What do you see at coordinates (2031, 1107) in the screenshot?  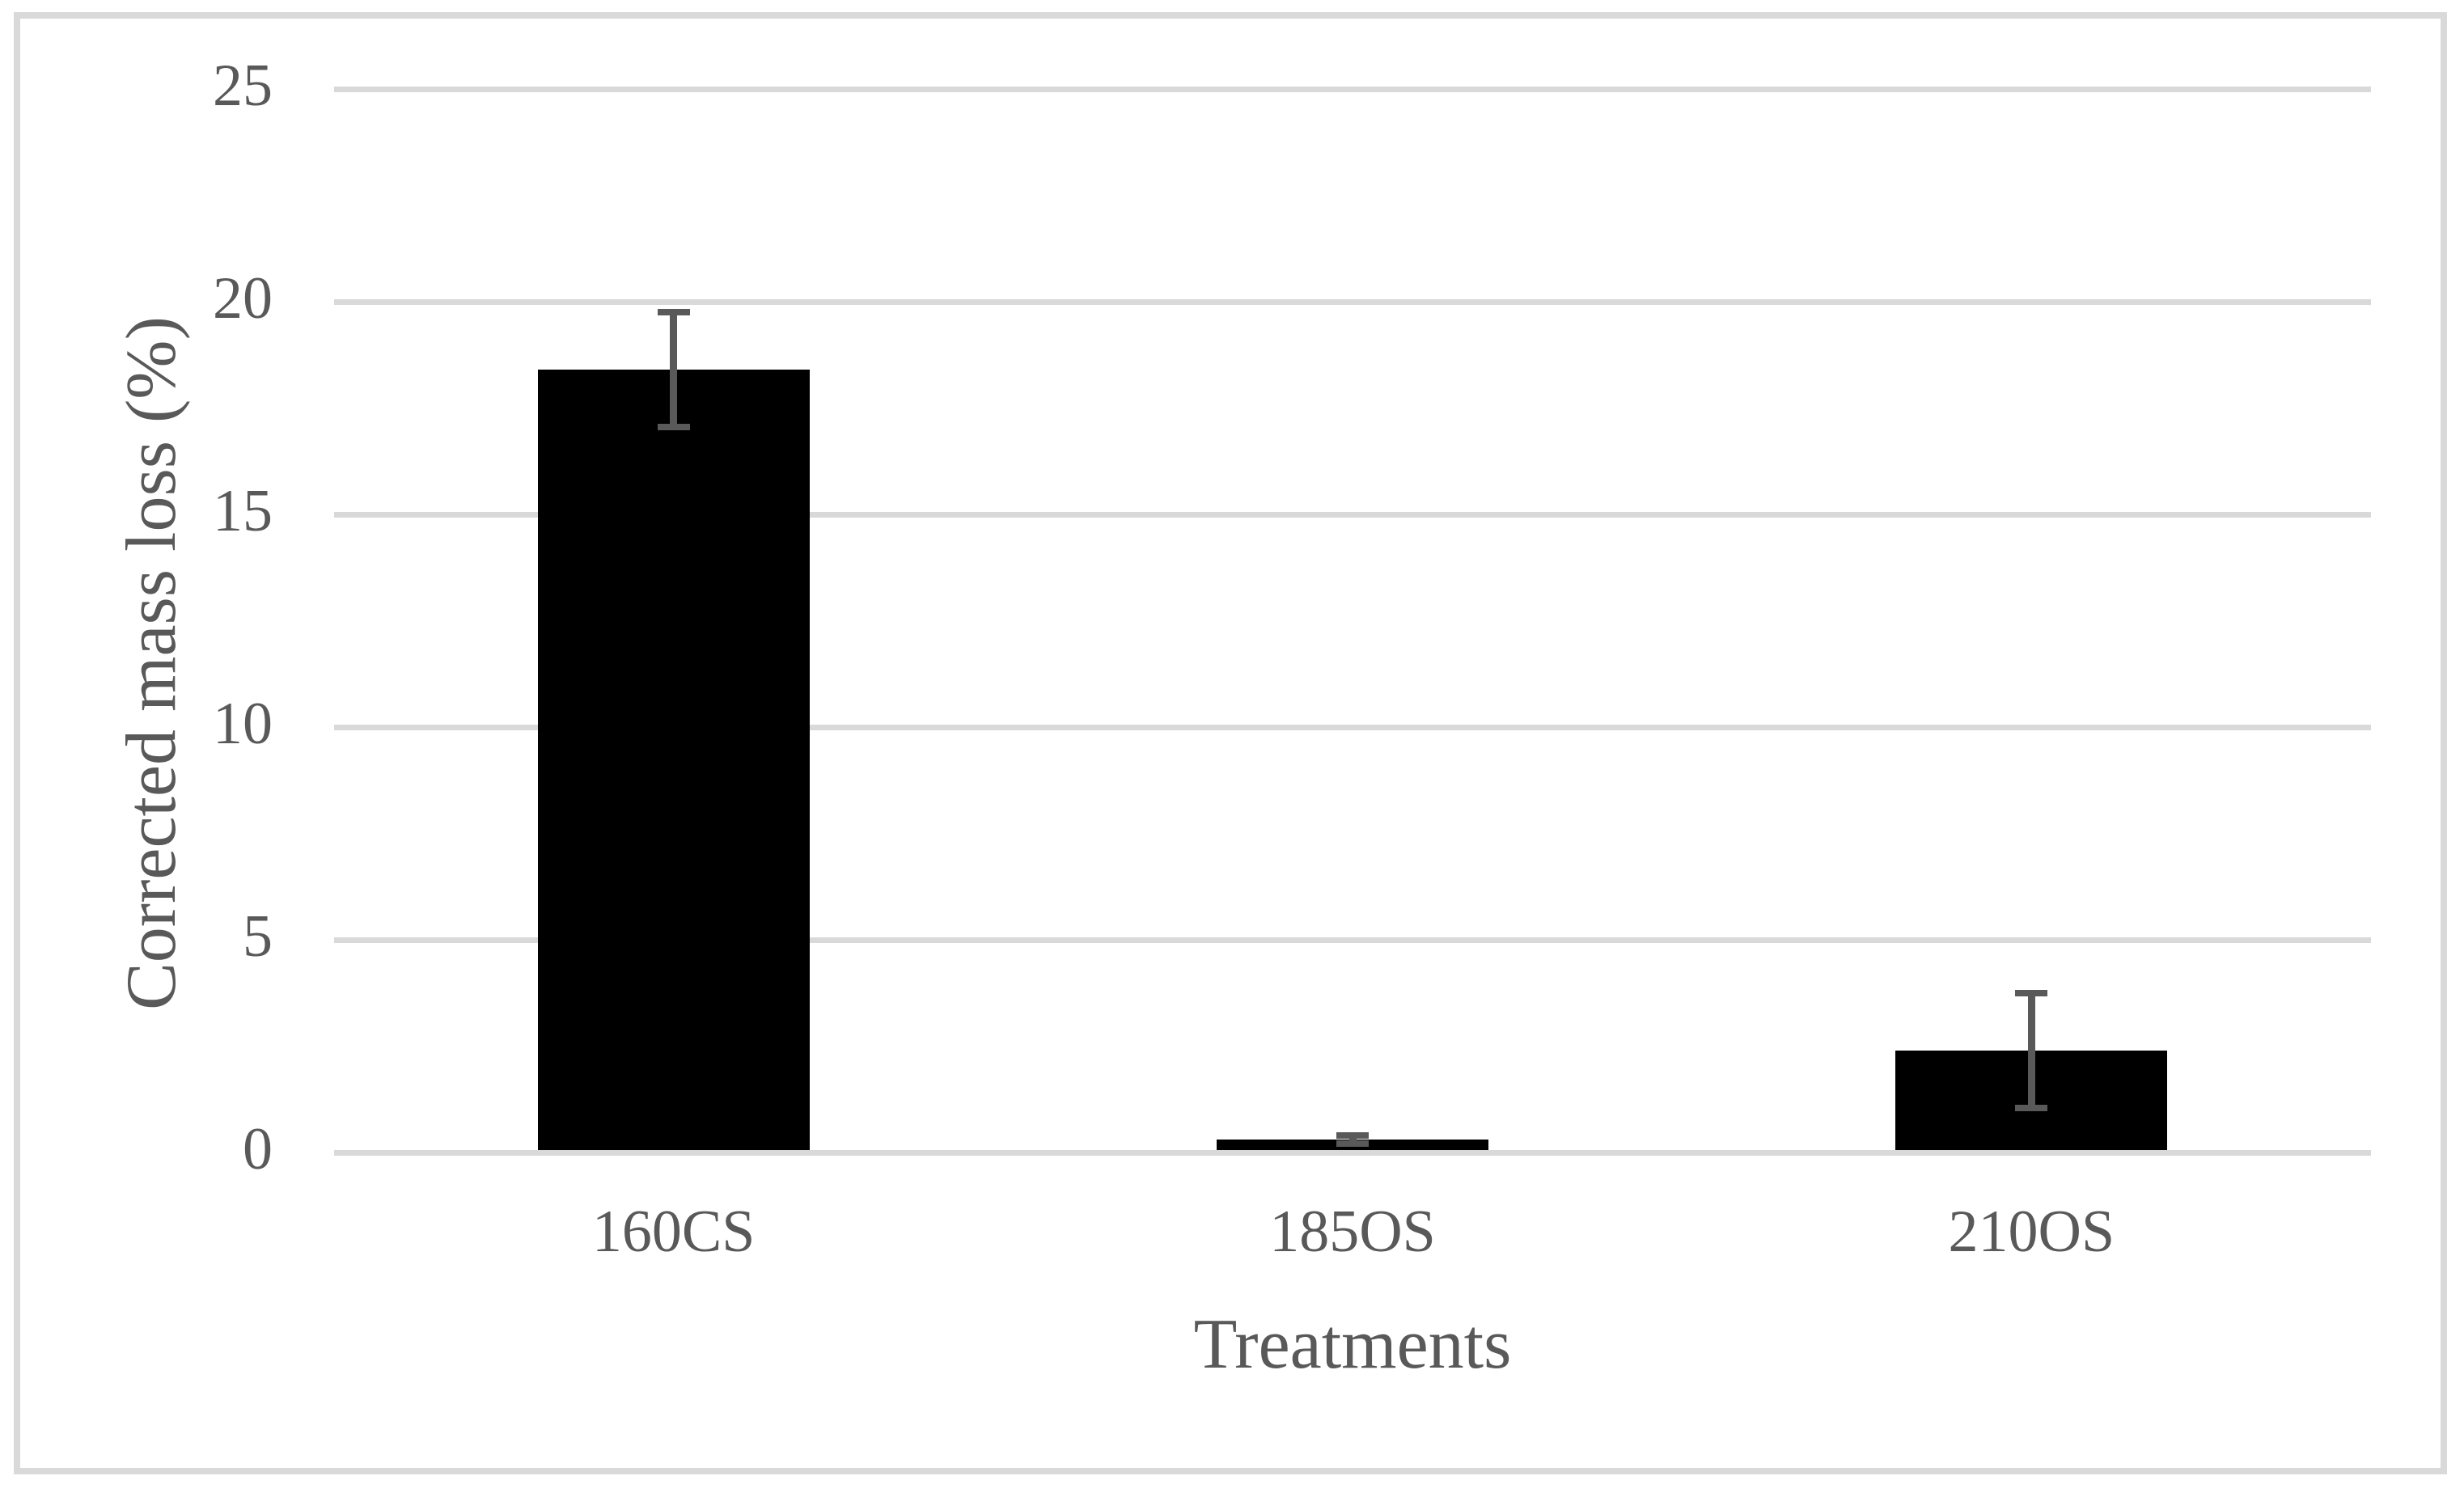 I see `error-bar-bottom-cap-210os` at bounding box center [2031, 1107].